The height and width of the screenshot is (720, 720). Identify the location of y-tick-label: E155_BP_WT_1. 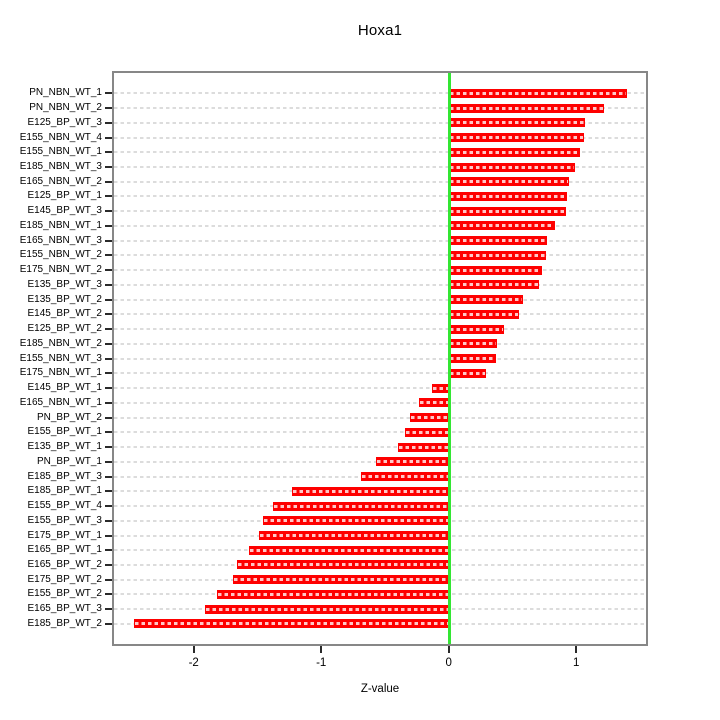
(65, 432).